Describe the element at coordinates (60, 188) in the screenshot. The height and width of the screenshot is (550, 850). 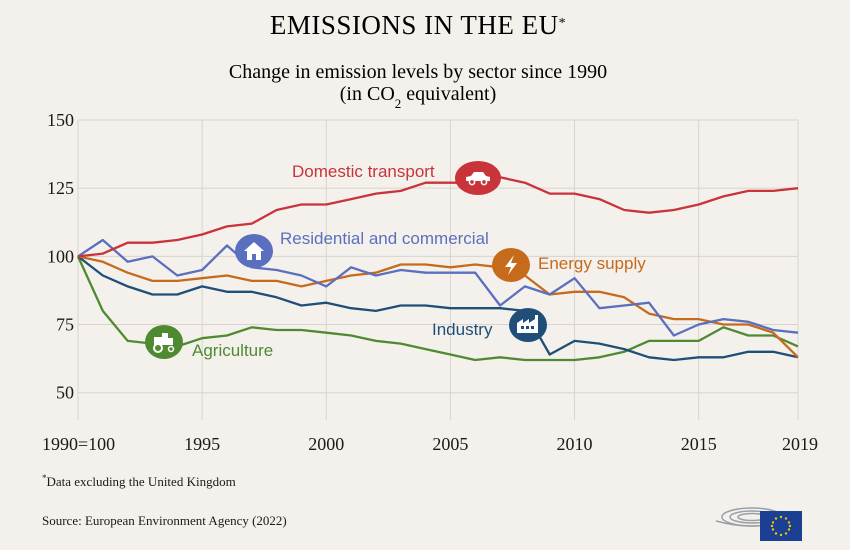
I see `y-tick-label-125: 125` at that location.